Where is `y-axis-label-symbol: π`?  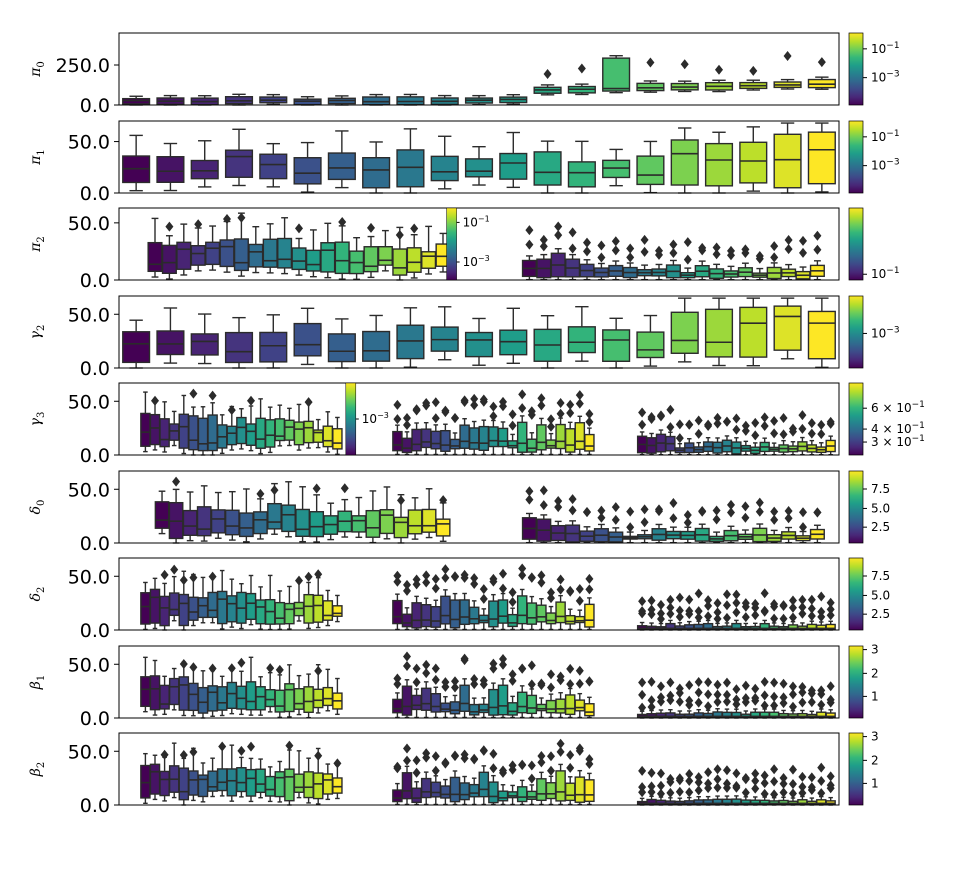
y-axis-label-symbol: π is located at coordinates (36, 247).